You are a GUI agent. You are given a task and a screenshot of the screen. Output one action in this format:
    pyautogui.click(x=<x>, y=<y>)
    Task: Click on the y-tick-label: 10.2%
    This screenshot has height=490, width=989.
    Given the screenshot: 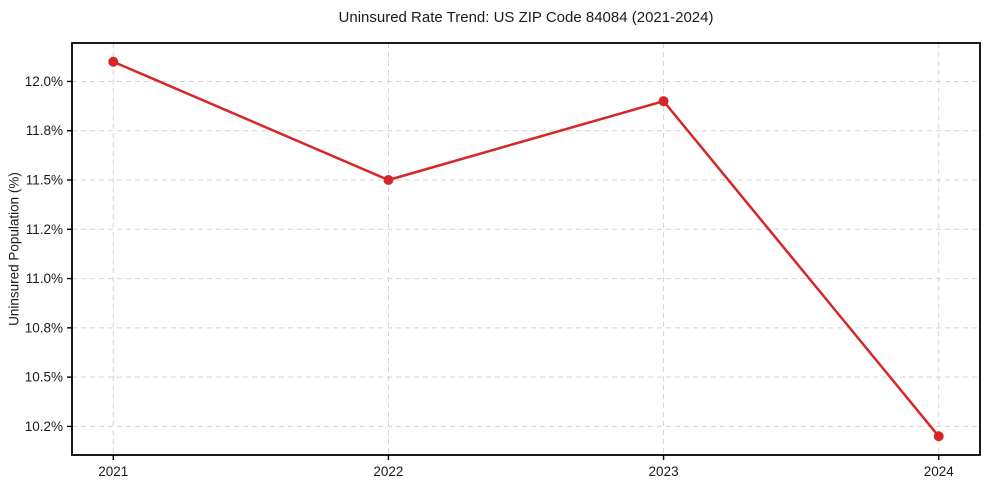 What is the action you would take?
    pyautogui.click(x=44, y=426)
    